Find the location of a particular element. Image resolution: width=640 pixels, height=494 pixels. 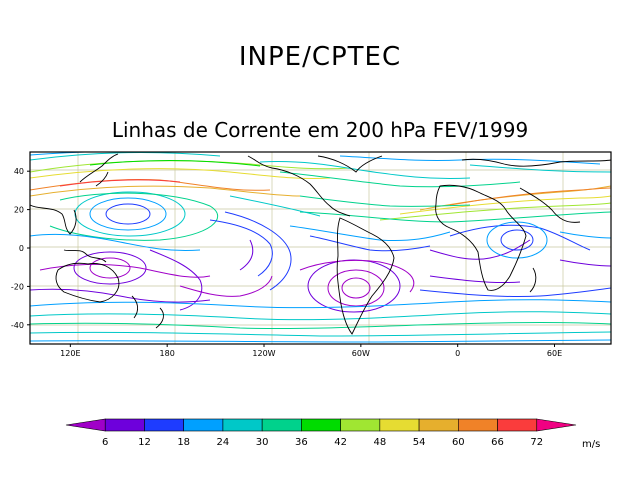

lon-tick-label: 120E is located at coordinates (70, 353).